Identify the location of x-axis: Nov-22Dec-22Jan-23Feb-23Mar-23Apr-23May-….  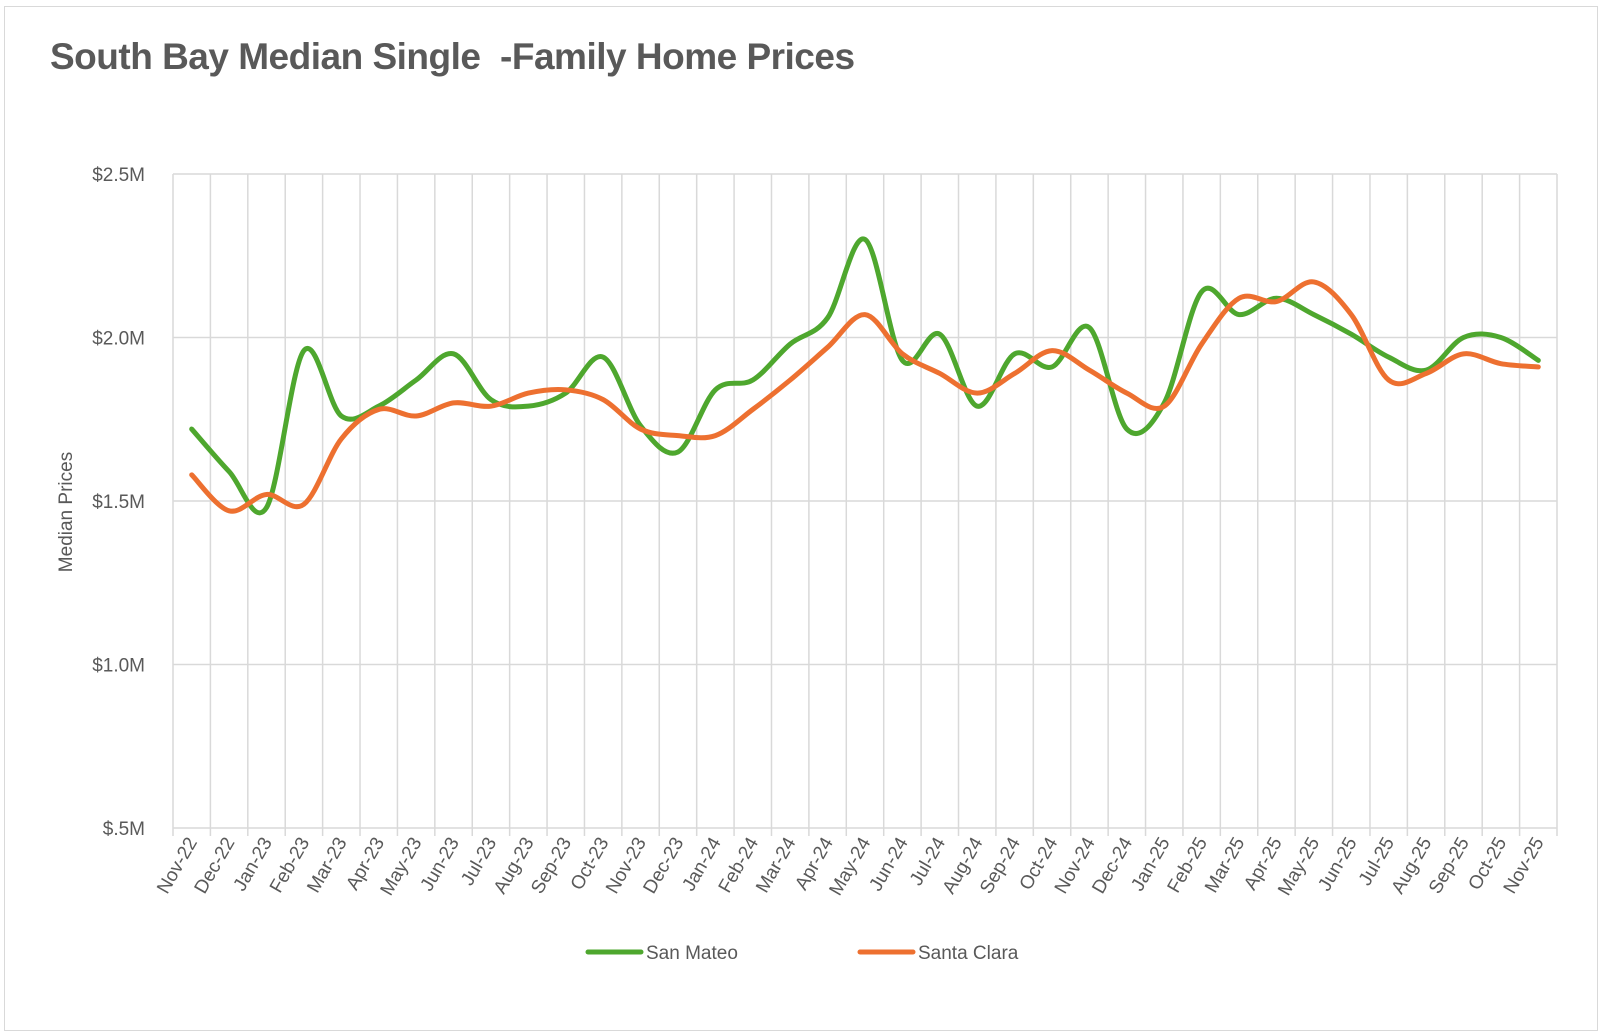
(850, 867).